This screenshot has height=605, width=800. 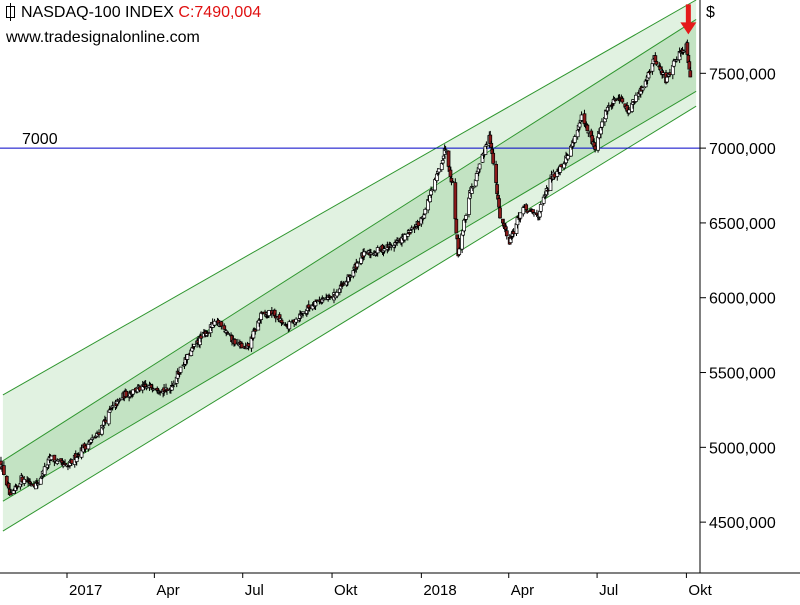 What do you see at coordinates (742, 523) in the screenshot?
I see `y-tick-label: 4500,000` at bounding box center [742, 523].